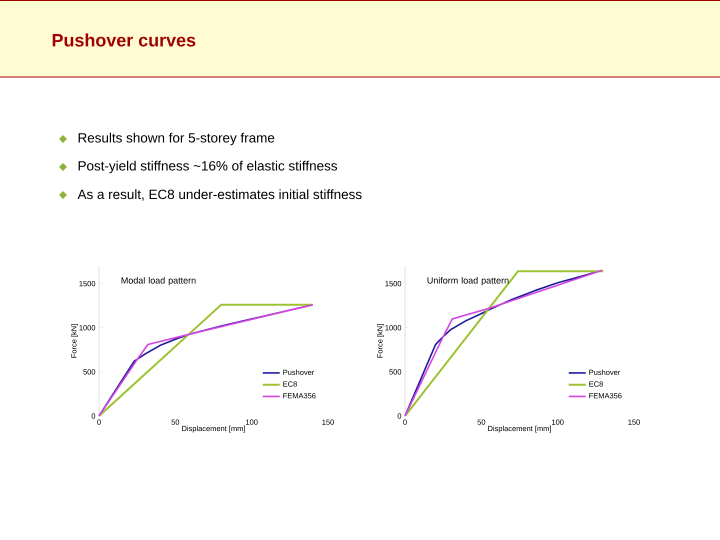 The width and height of the screenshot is (720, 540). Describe the element at coordinates (208, 167) in the screenshot. I see `text: Post-yield stiffness ~16% of elastic stiffness` at that location.